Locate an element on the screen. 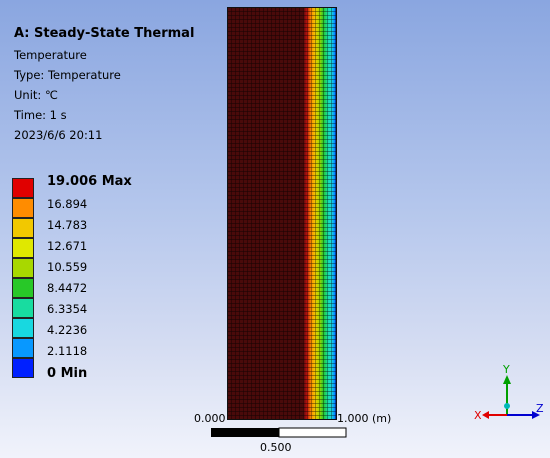  legend-label: 8.4472 is located at coordinates (67, 288).